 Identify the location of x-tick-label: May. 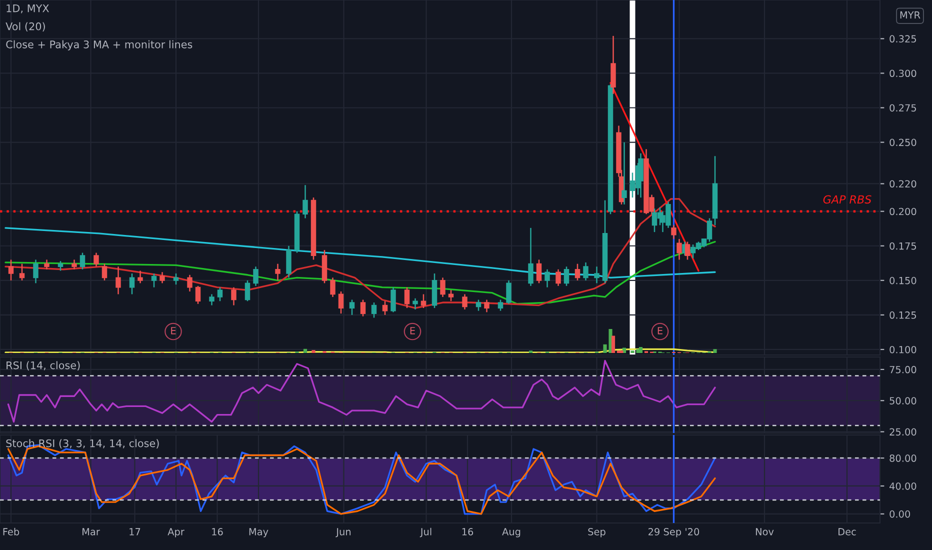
(258, 533).